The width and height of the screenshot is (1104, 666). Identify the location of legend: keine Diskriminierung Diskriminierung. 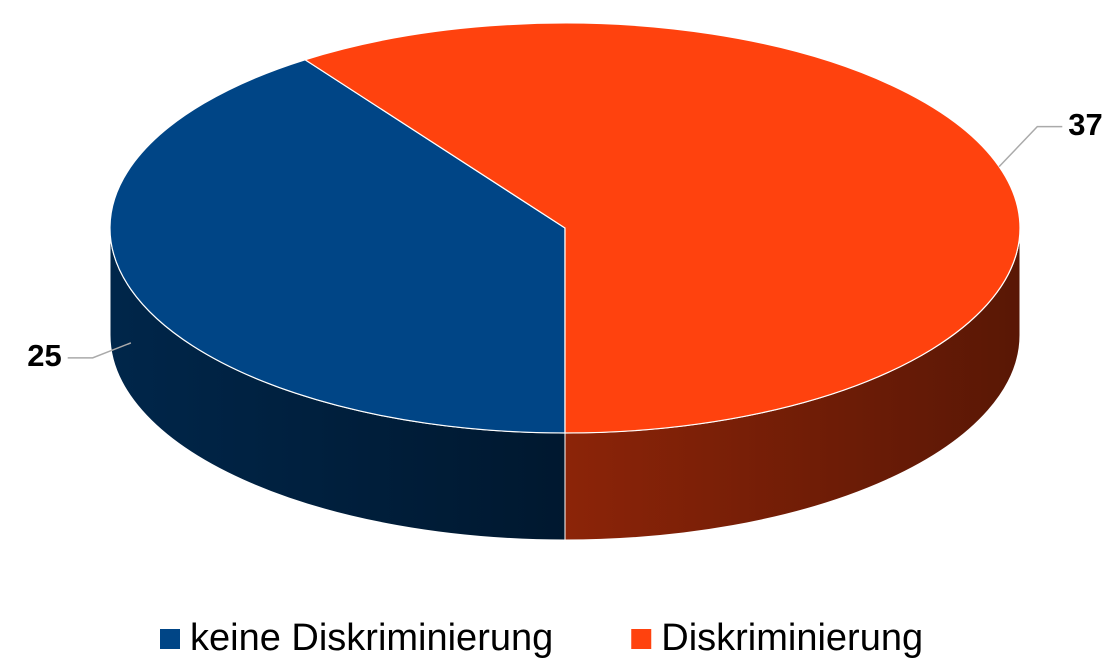
(541, 638).